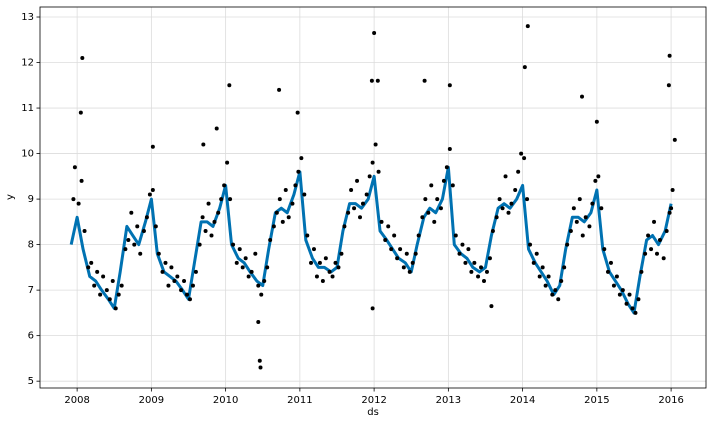  I want to click on x-tick-label: 2010, so click(225, 400).